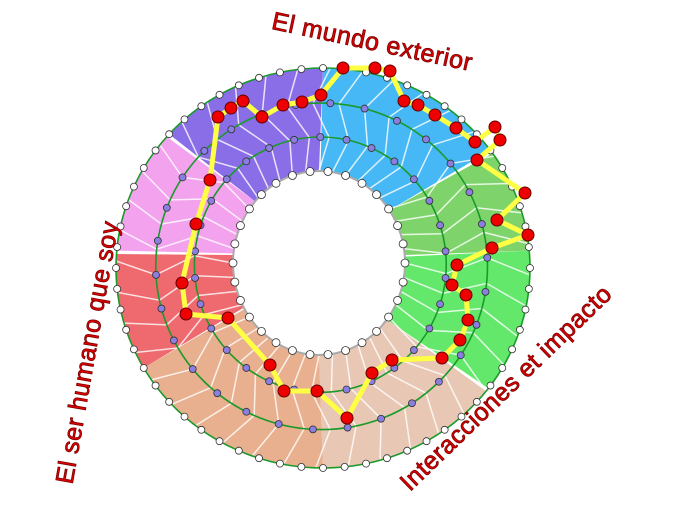 This screenshot has height=513, width=679. What do you see at coordinates (405, 139) in the screenshot?
I see `sector-blue` at bounding box center [405, 139].